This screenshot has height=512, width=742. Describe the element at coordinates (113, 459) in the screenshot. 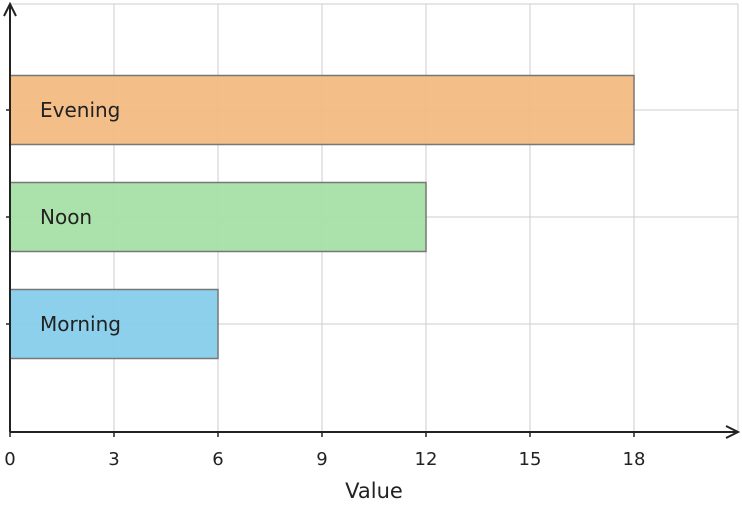

I see `x-tick-label: 3` at that location.